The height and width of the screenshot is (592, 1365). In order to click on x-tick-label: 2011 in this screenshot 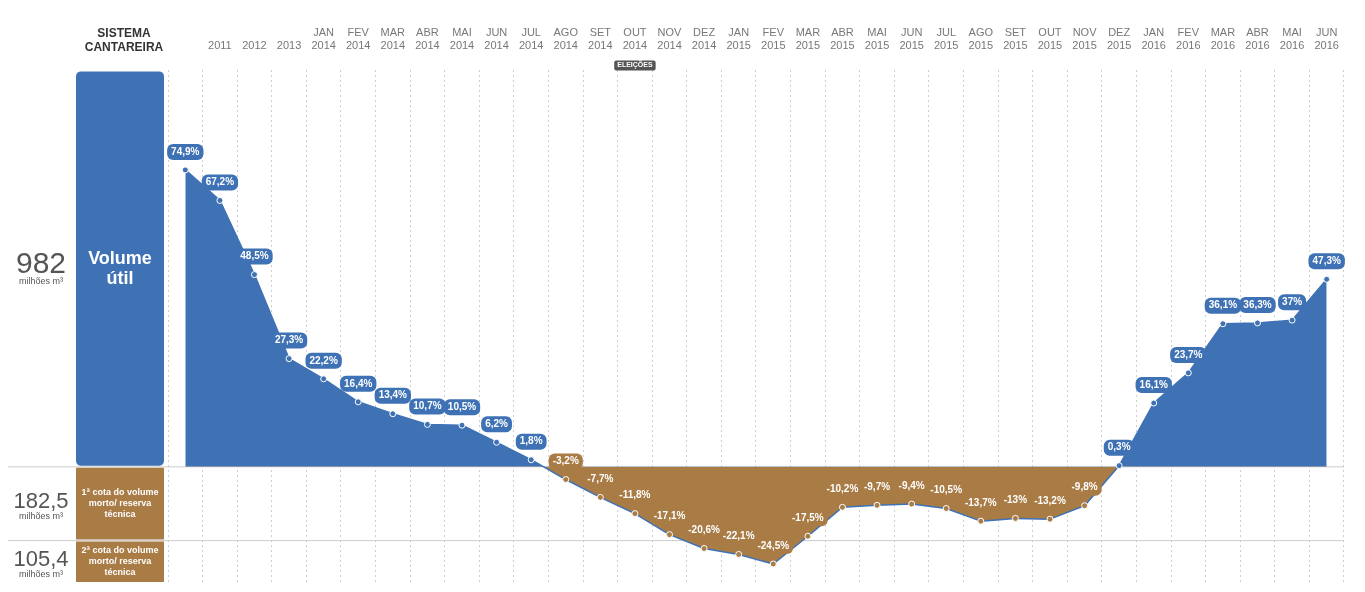, I will do `click(220, 44)`.